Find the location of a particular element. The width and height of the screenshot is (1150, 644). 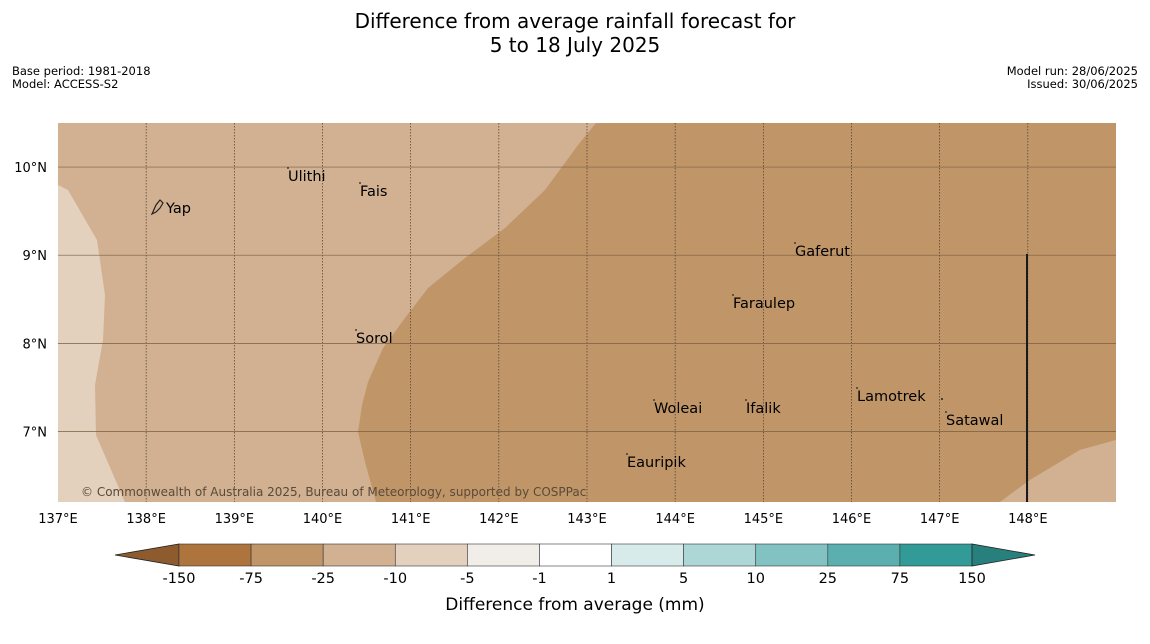

place-label: Ifalik is located at coordinates (763, 409).